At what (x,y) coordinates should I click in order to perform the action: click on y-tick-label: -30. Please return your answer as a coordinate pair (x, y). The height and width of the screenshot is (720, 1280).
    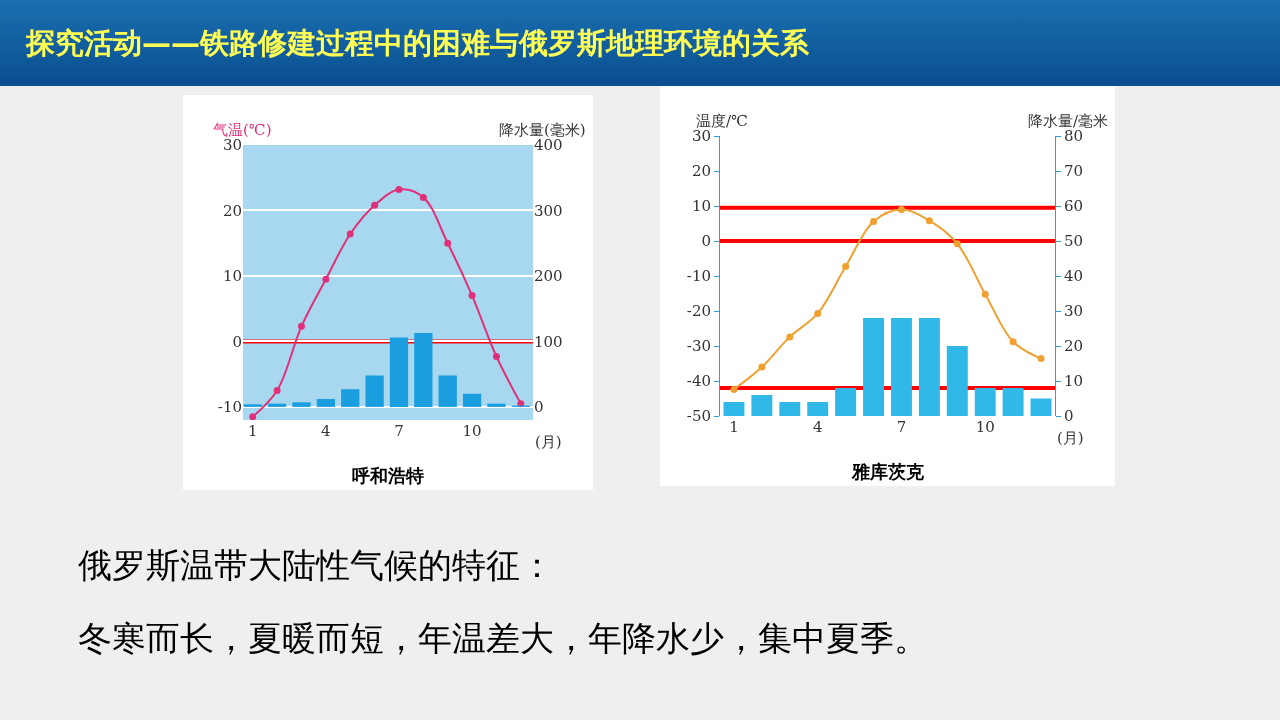
    Looking at the image, I should click on (698, 346).